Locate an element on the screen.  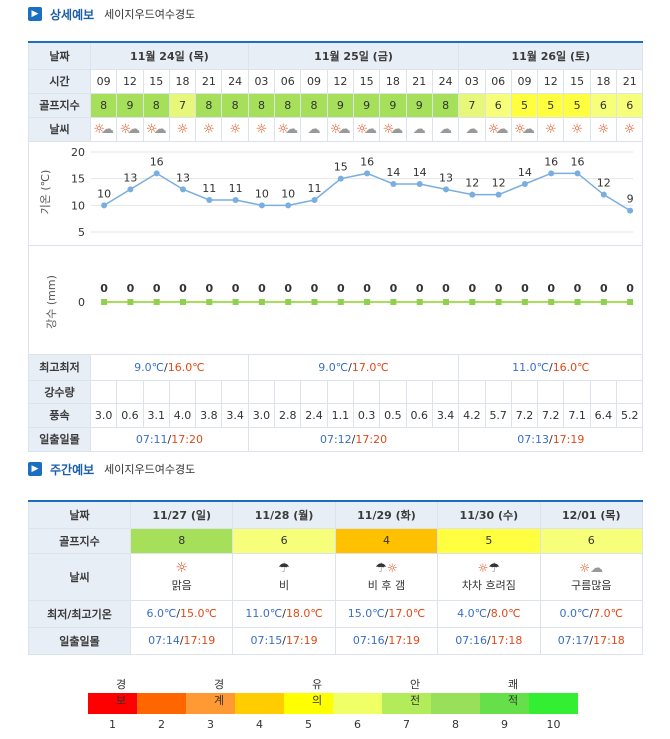
temp-value-label: 12 is located at coordinates (604, 182).